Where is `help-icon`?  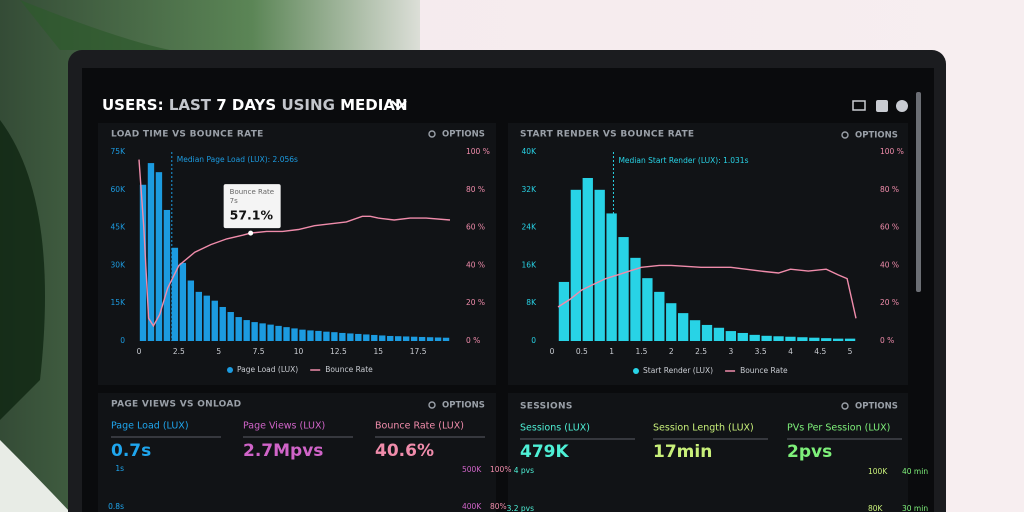 help-icon is located at coordinates (902, 106).